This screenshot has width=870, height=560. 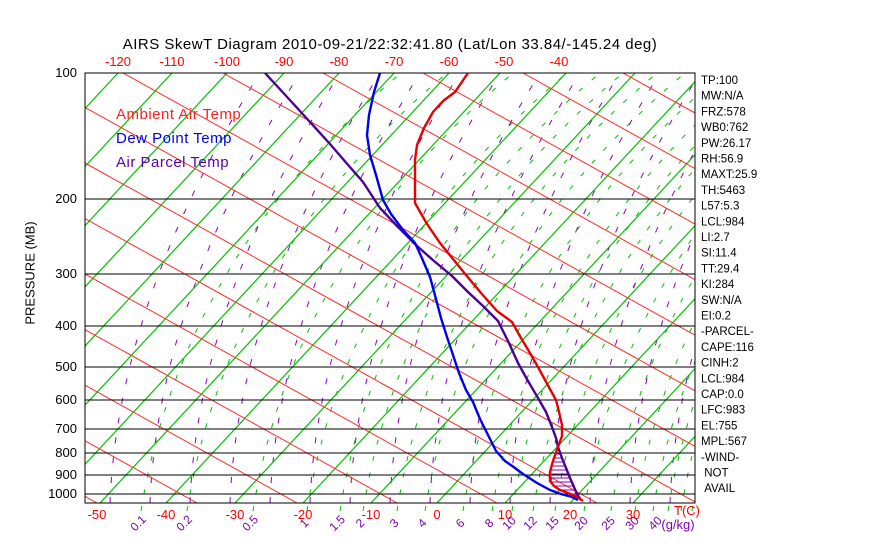 I want to click on svg-text: AVAIL, so click(x=718, y=489).